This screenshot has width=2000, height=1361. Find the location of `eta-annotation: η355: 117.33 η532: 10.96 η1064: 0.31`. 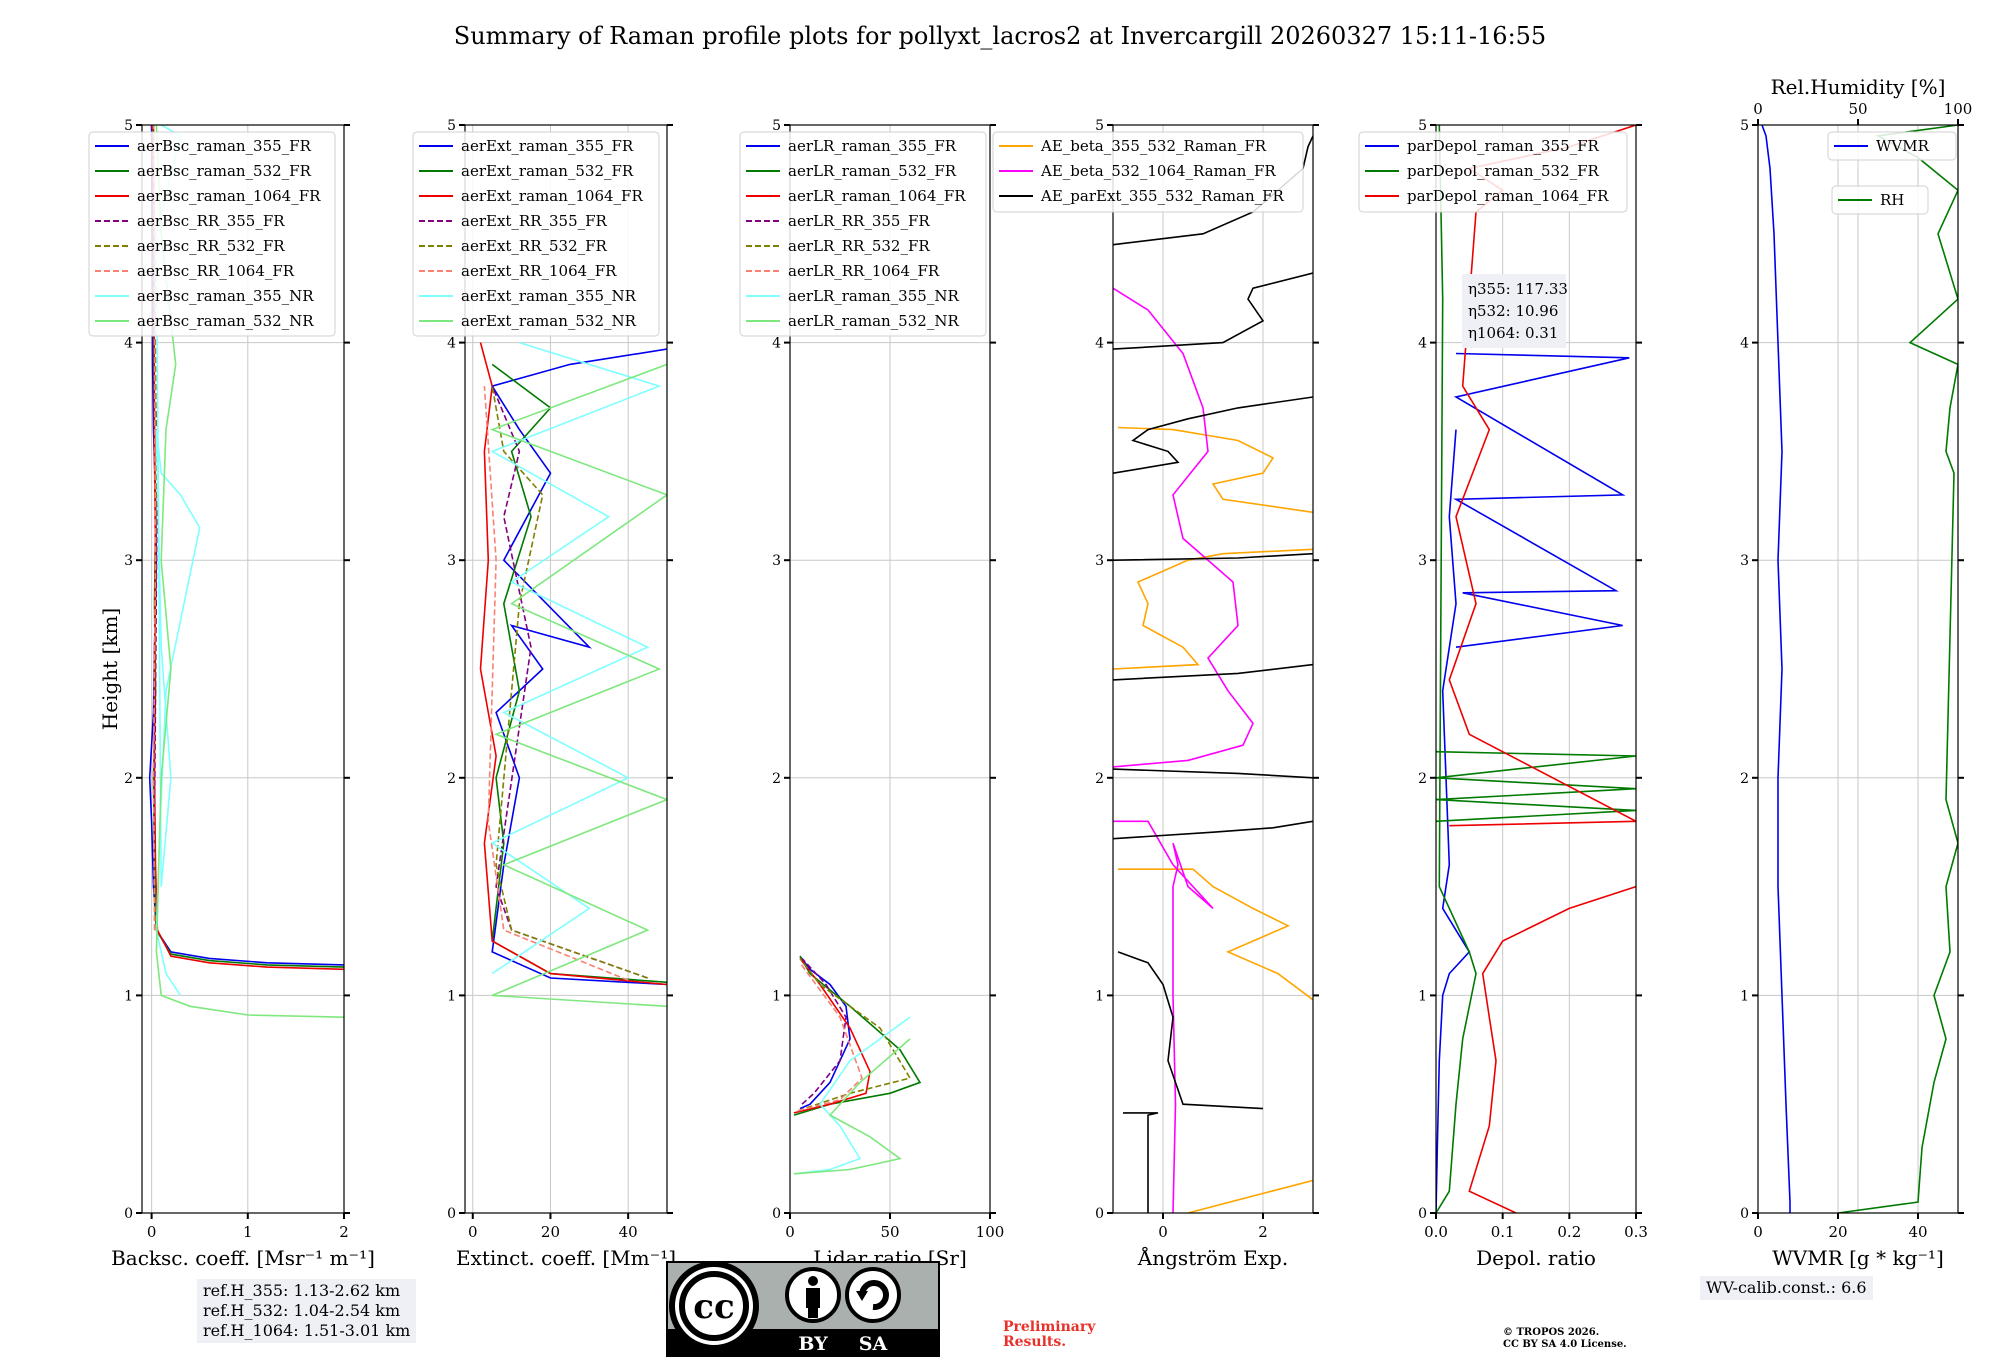

eta-annotation: η355: 117.33 η532: 10.96 η1064: 0.31 is located at coordinates (1515, 311).